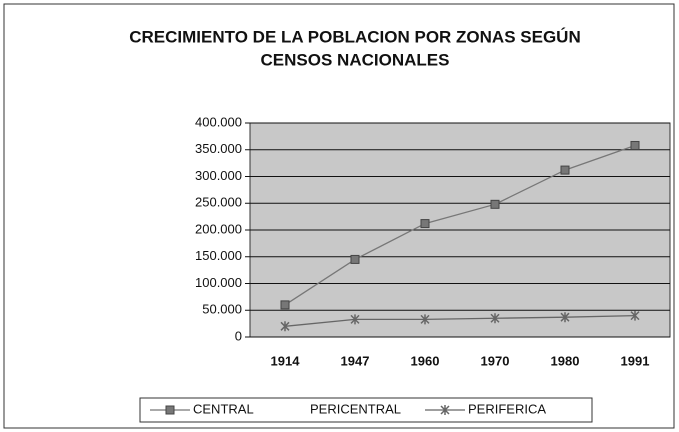  Describe the element at coordinates (218, 282) in the screenshot. I see `y-tick-label: 100.000` at that location.